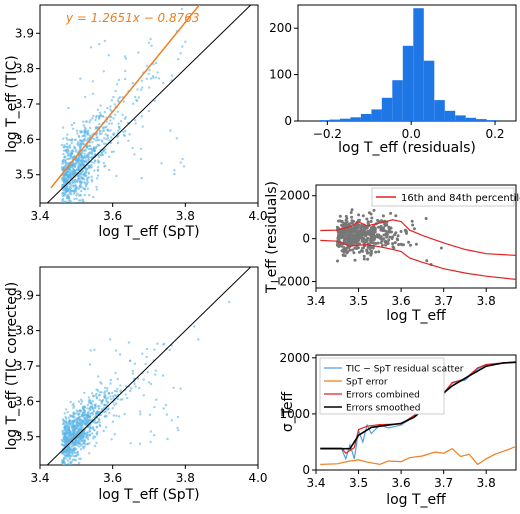 This screenshot has height=514, width=520. Describe the element at coordinates (24, 175) in the screenshot. I see `y-tick-label: 3.5` at that location.